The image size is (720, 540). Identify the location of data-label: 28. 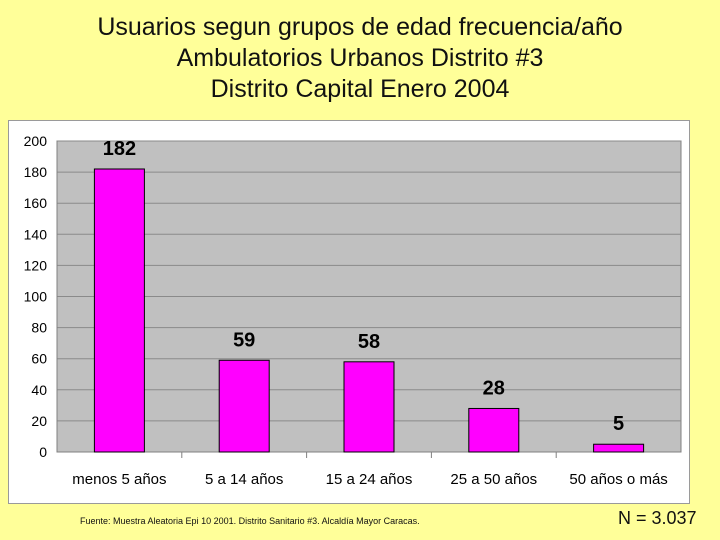
(494, 388).